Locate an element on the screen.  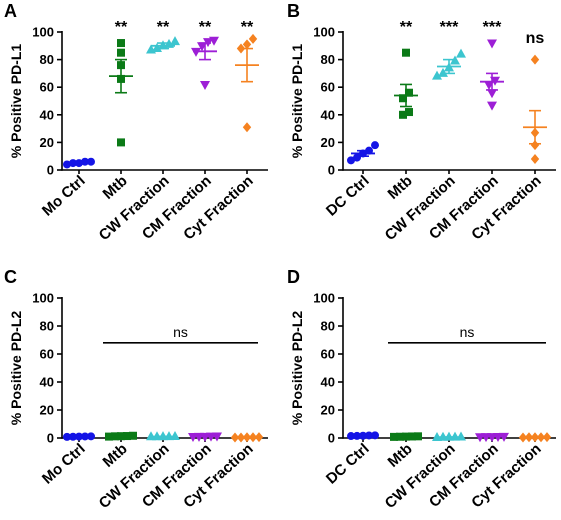
panel-c-y-tick-label: 20 is located at coordinates (47, 410).